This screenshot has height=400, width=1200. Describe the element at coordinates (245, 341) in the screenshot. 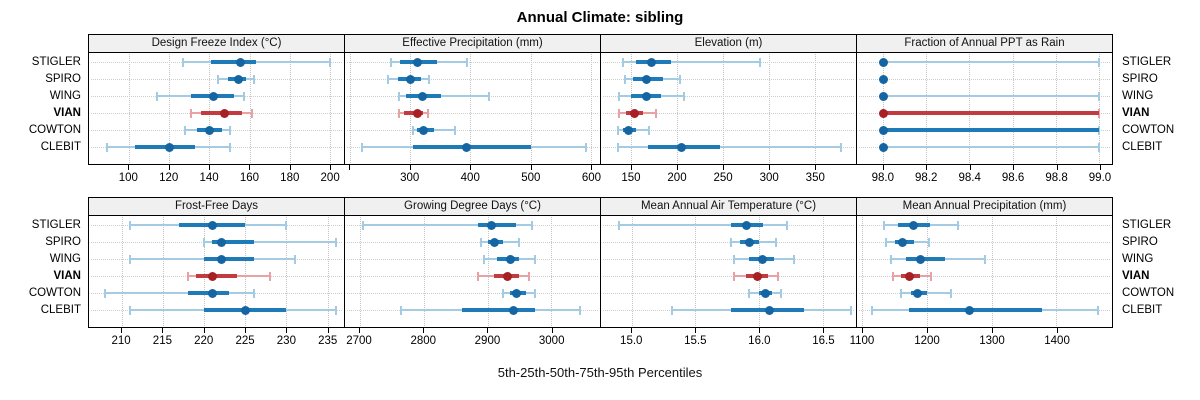

I see `axis-tick-label: 225` at that location.